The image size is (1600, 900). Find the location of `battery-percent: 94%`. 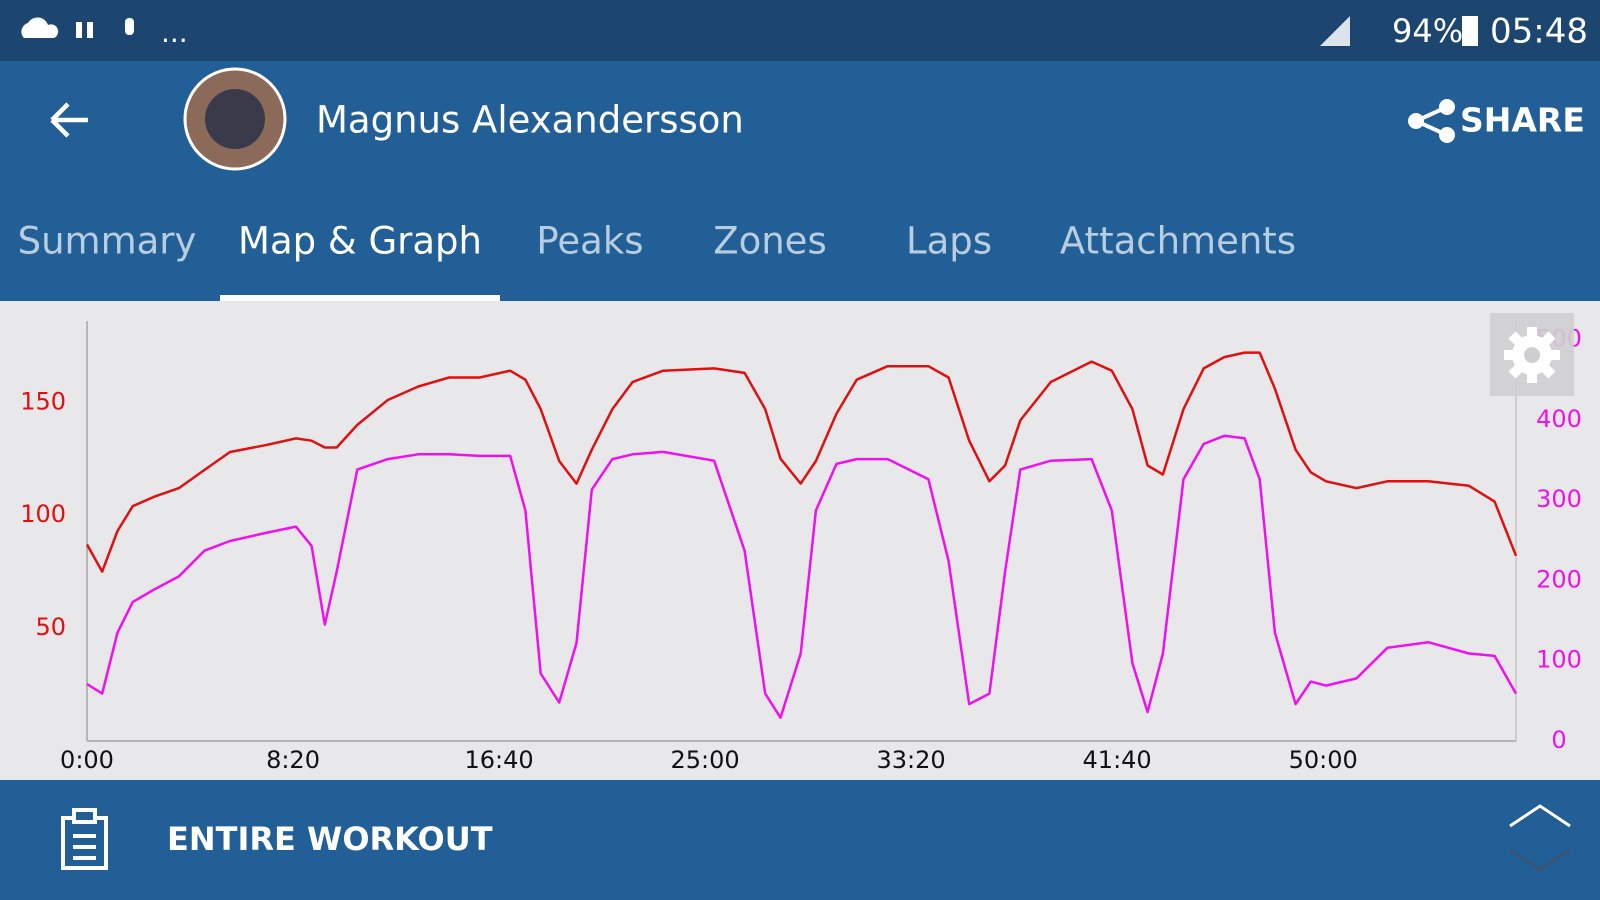

battery-percent: 94% is located at coordinates (1427, 31).